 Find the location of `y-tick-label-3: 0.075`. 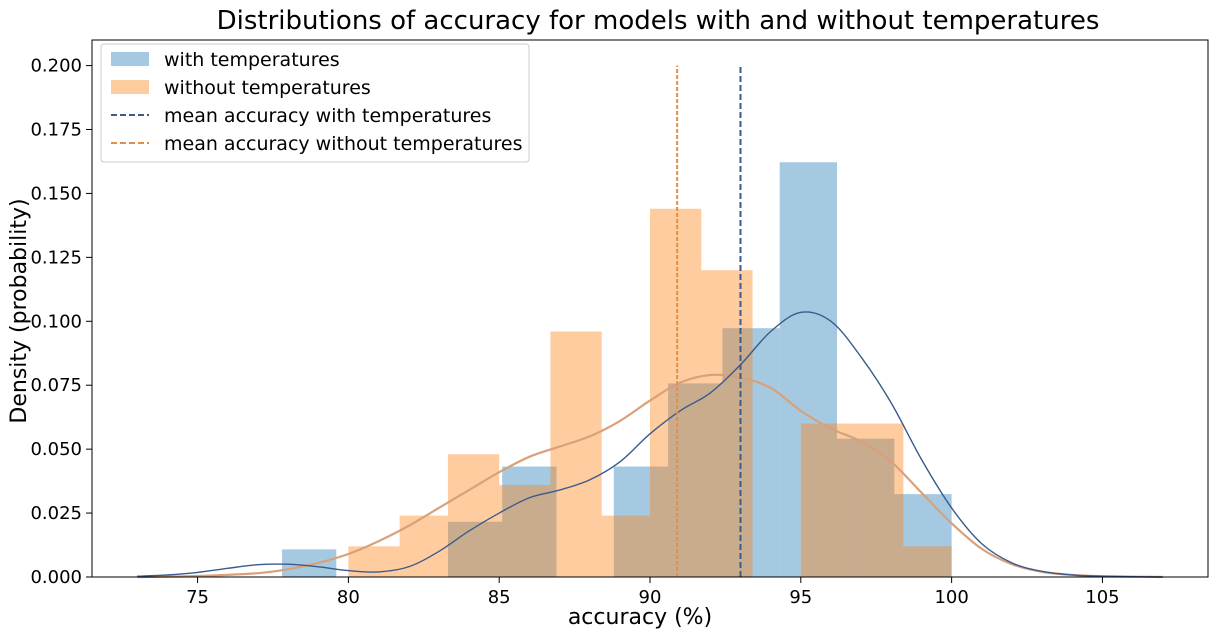

y-tick-label-3: 0.075 is located at coordinates (56, 385).